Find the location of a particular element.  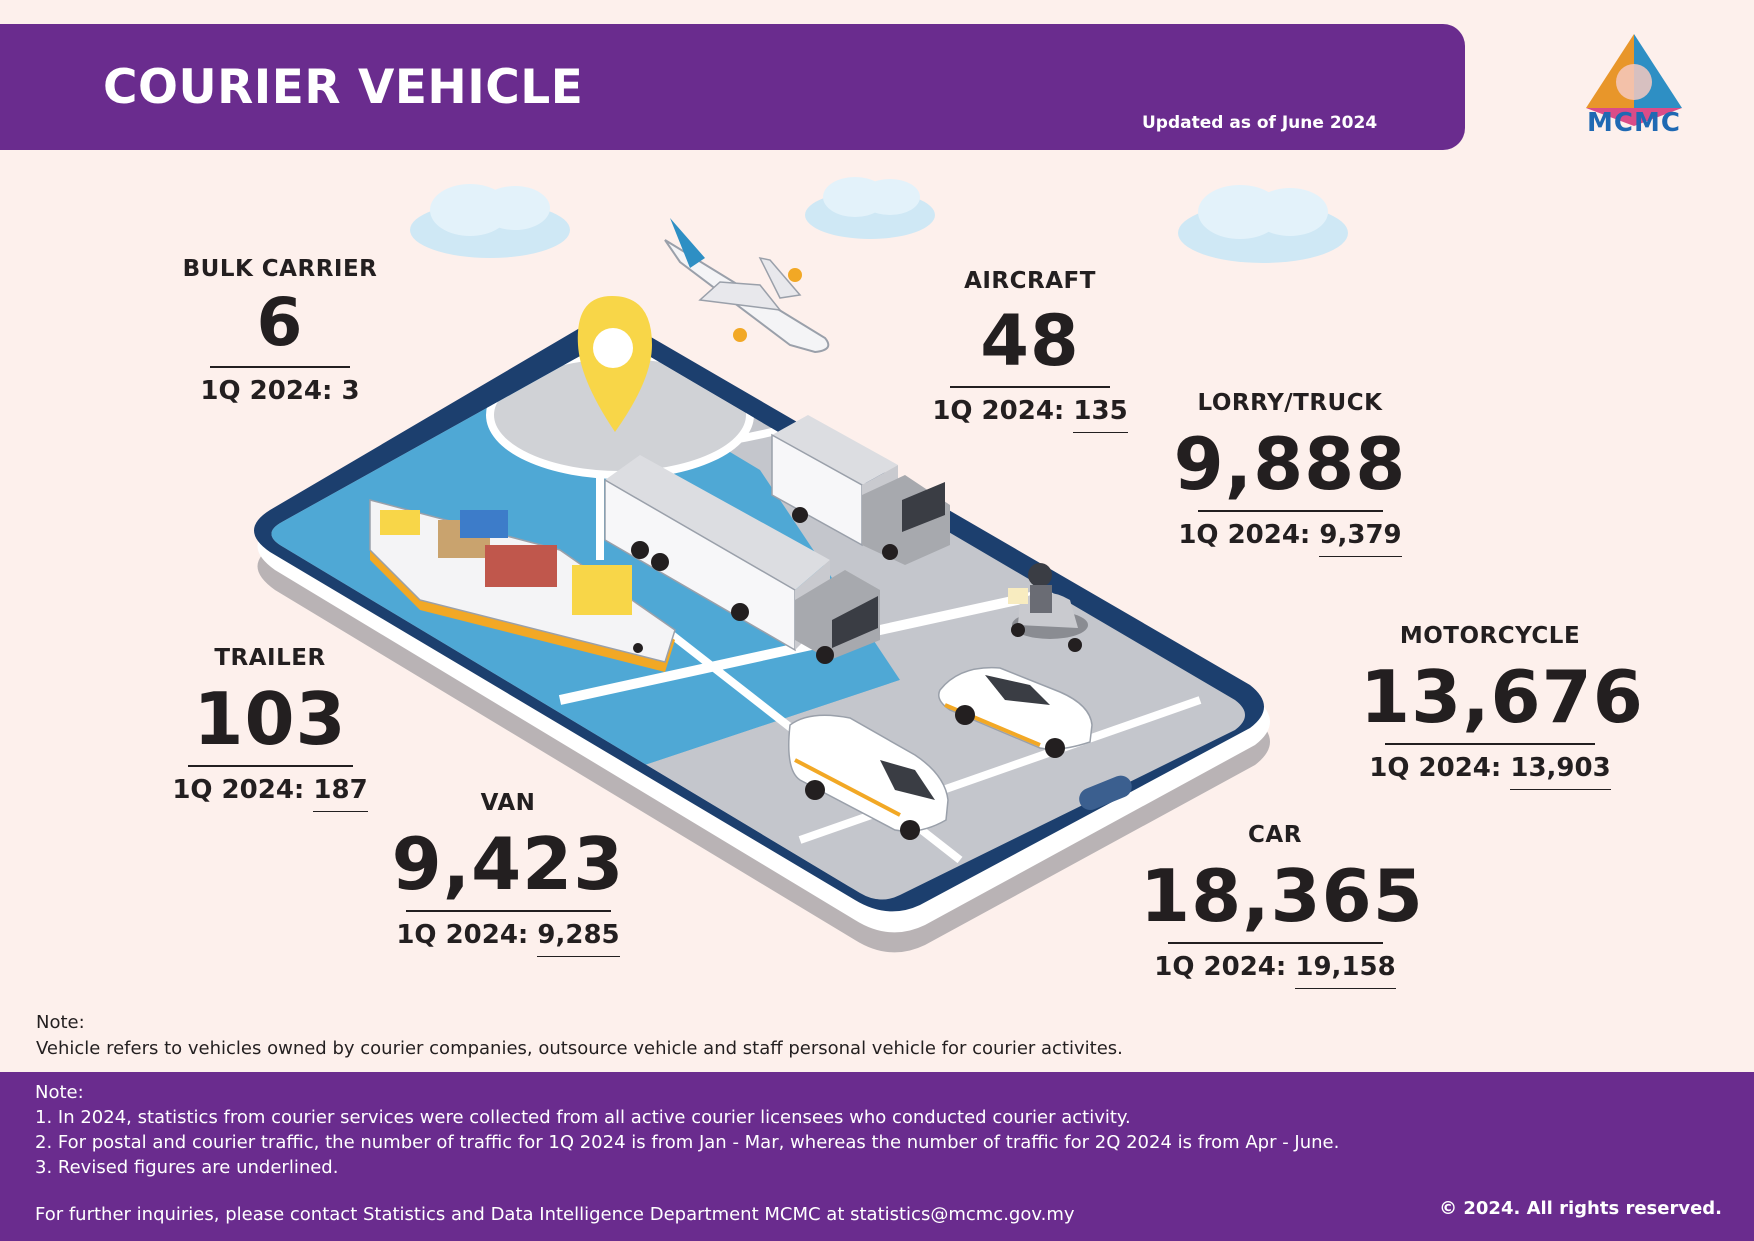

stat-label: LORRY/TRUCK is located at coordinates (1290, 403).